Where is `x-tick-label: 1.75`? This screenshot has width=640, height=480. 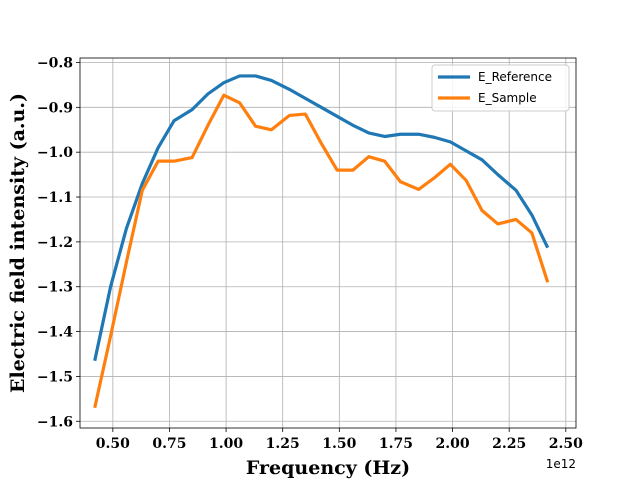 x-tick-label: 1.75 is located at coordinates (396, 444).